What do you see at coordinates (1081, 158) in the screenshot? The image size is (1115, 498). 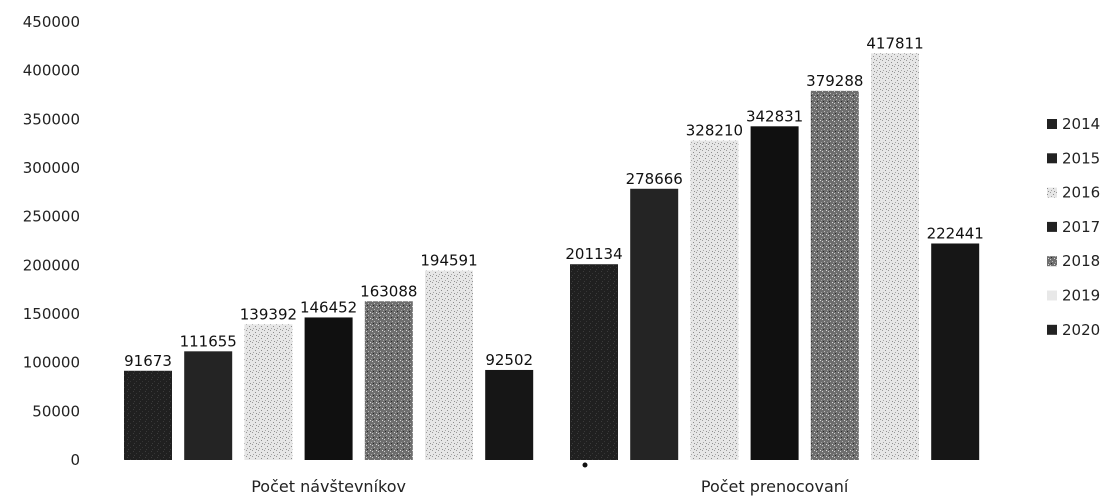 I see `legend-entry: 2015` at bounding box center [1081, 158].